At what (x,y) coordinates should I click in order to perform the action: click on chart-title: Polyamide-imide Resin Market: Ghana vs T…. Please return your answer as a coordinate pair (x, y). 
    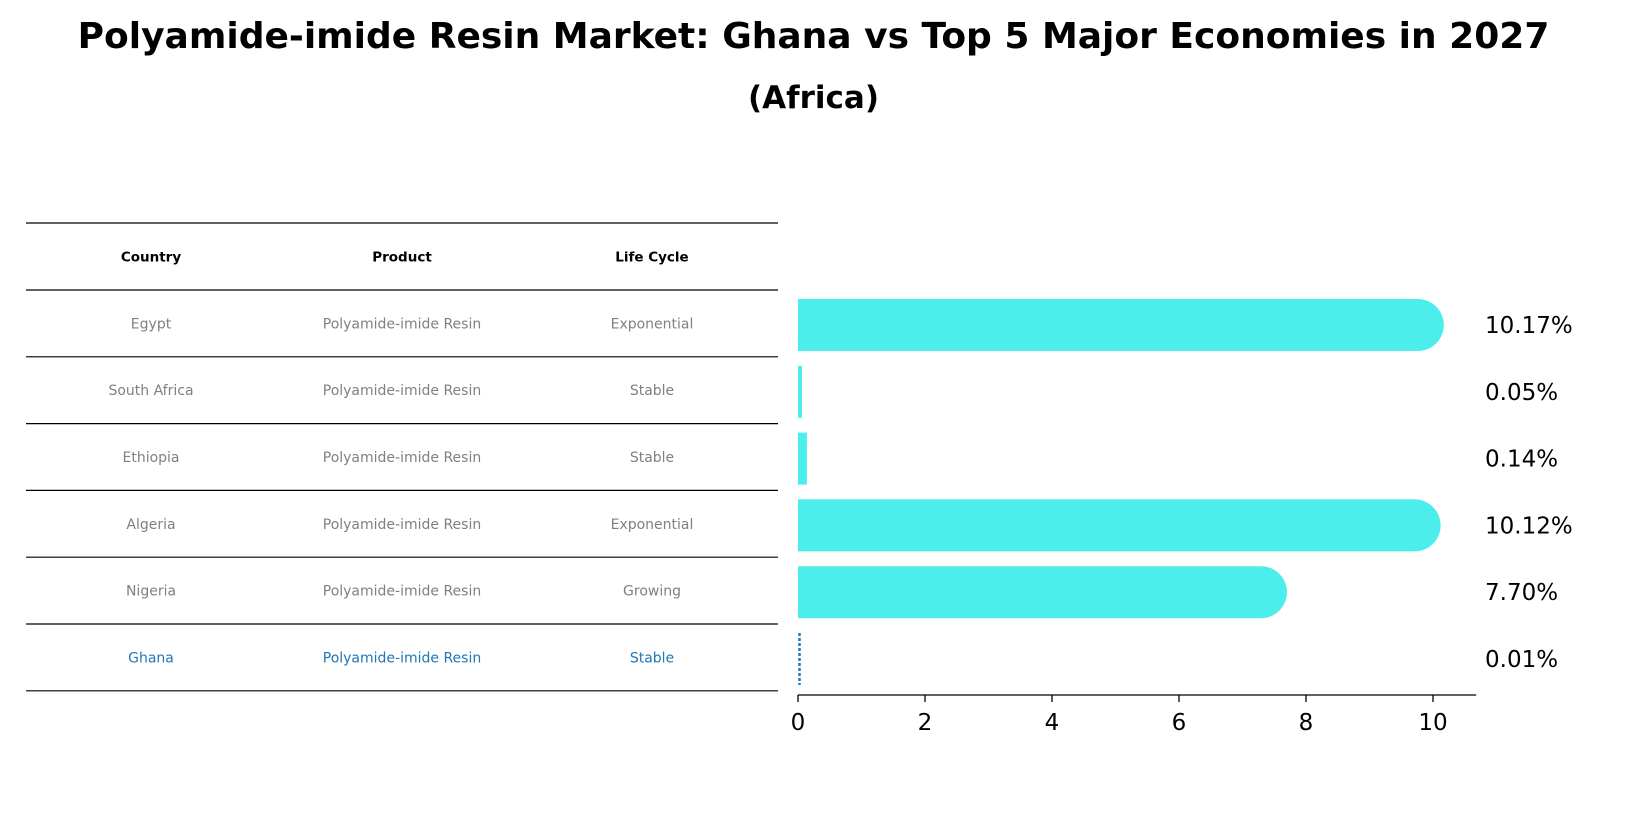
    Looking at the image, I should click on (813, 36).